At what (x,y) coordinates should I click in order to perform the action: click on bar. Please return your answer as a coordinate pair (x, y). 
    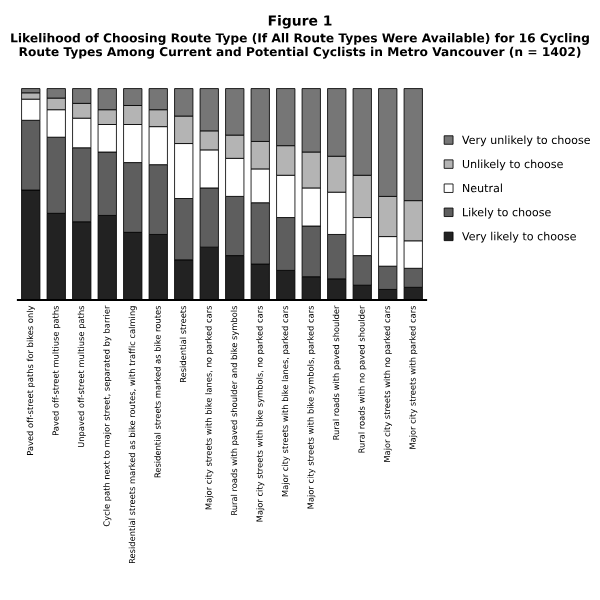
    Looking at the image, I should click on (31, 91).